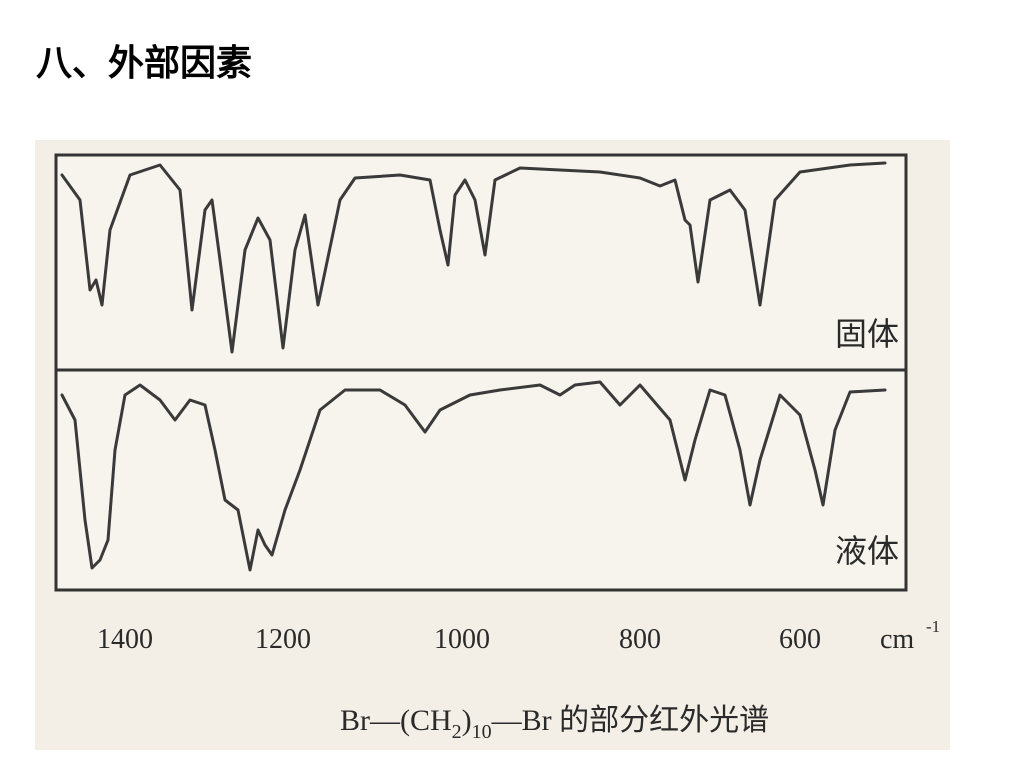 Image resolution: width=1024 pixels, height=768 pixels. I want to click on panel-label: 液体, so click(867, 551).